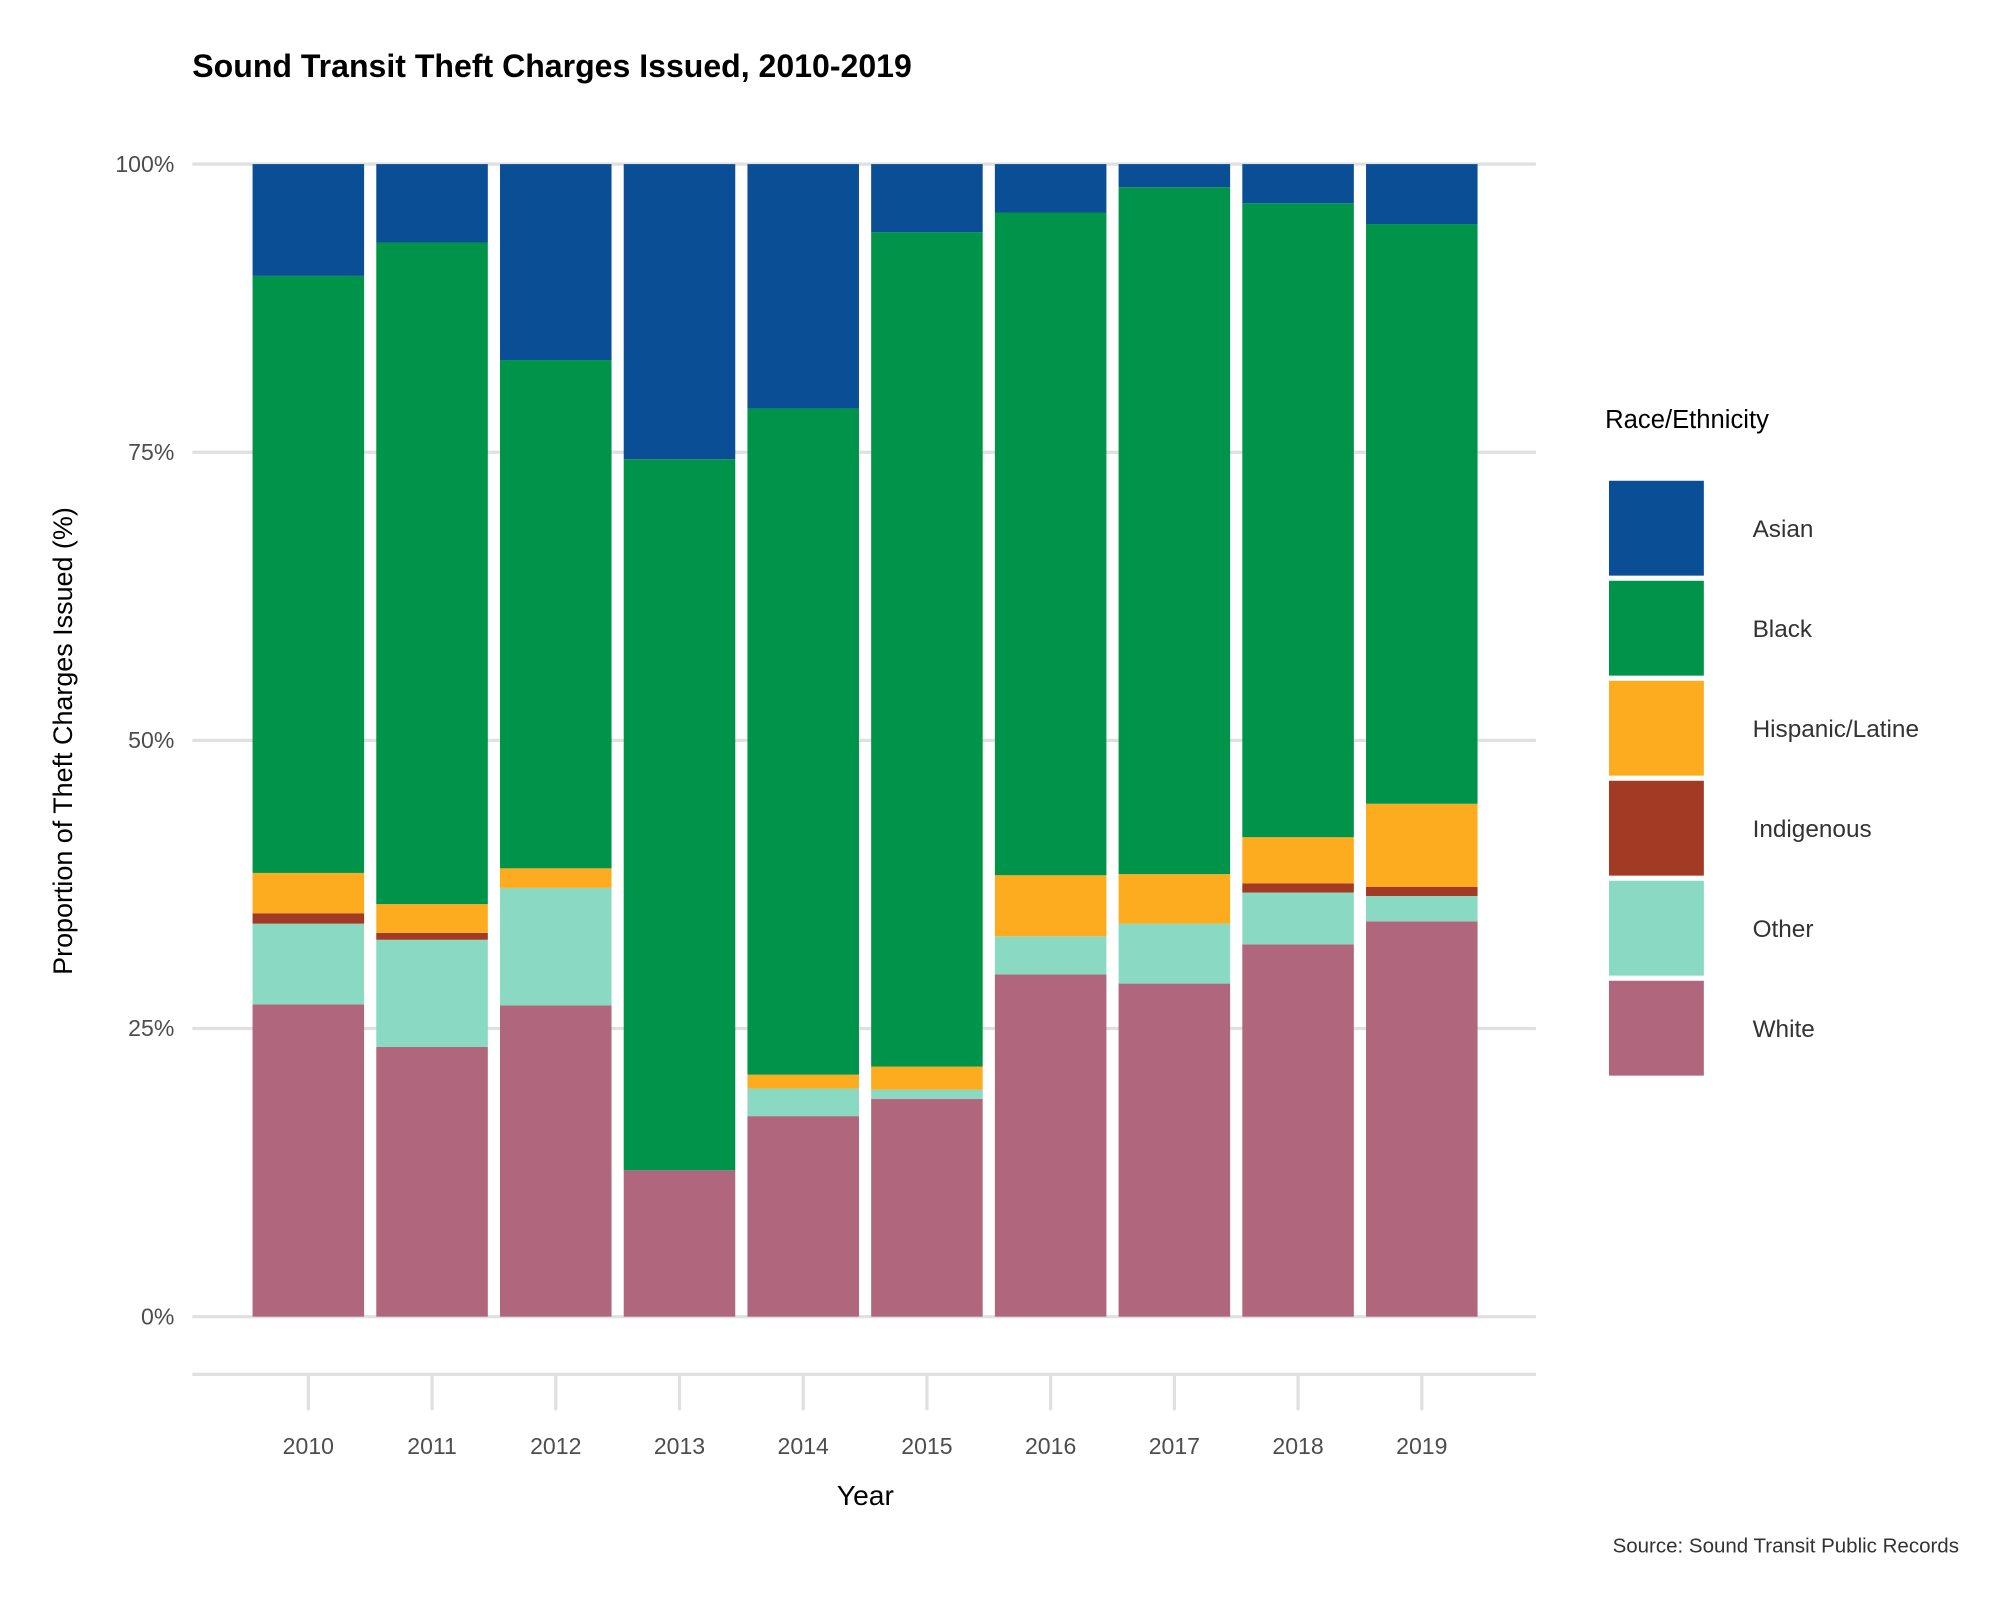 Image resolution: width=2000 pixels, height=1600 pixels. I want to click on bar-black-2013, so click(679, 815).